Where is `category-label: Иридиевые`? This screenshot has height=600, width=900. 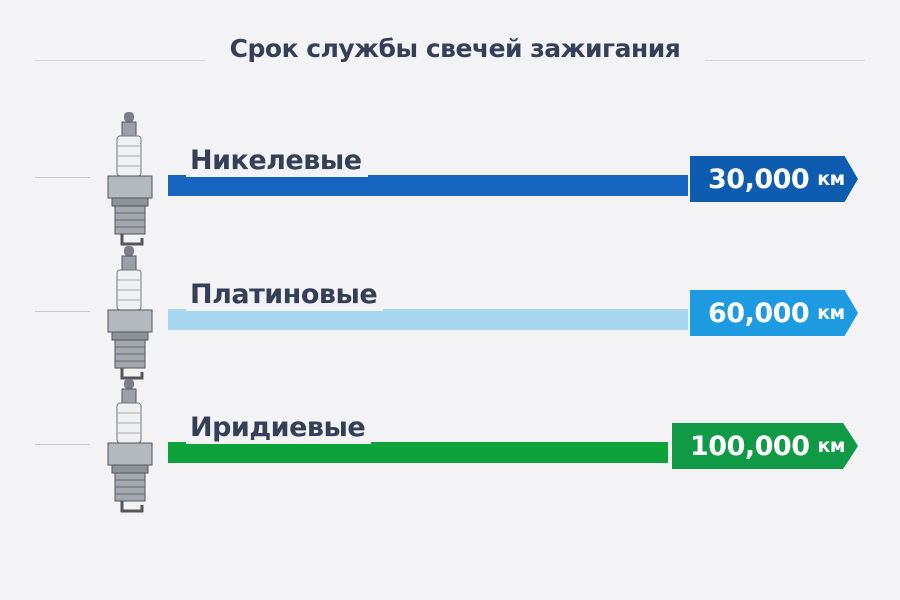
category-label: Иридиевые is located at coordinates (279, 428).